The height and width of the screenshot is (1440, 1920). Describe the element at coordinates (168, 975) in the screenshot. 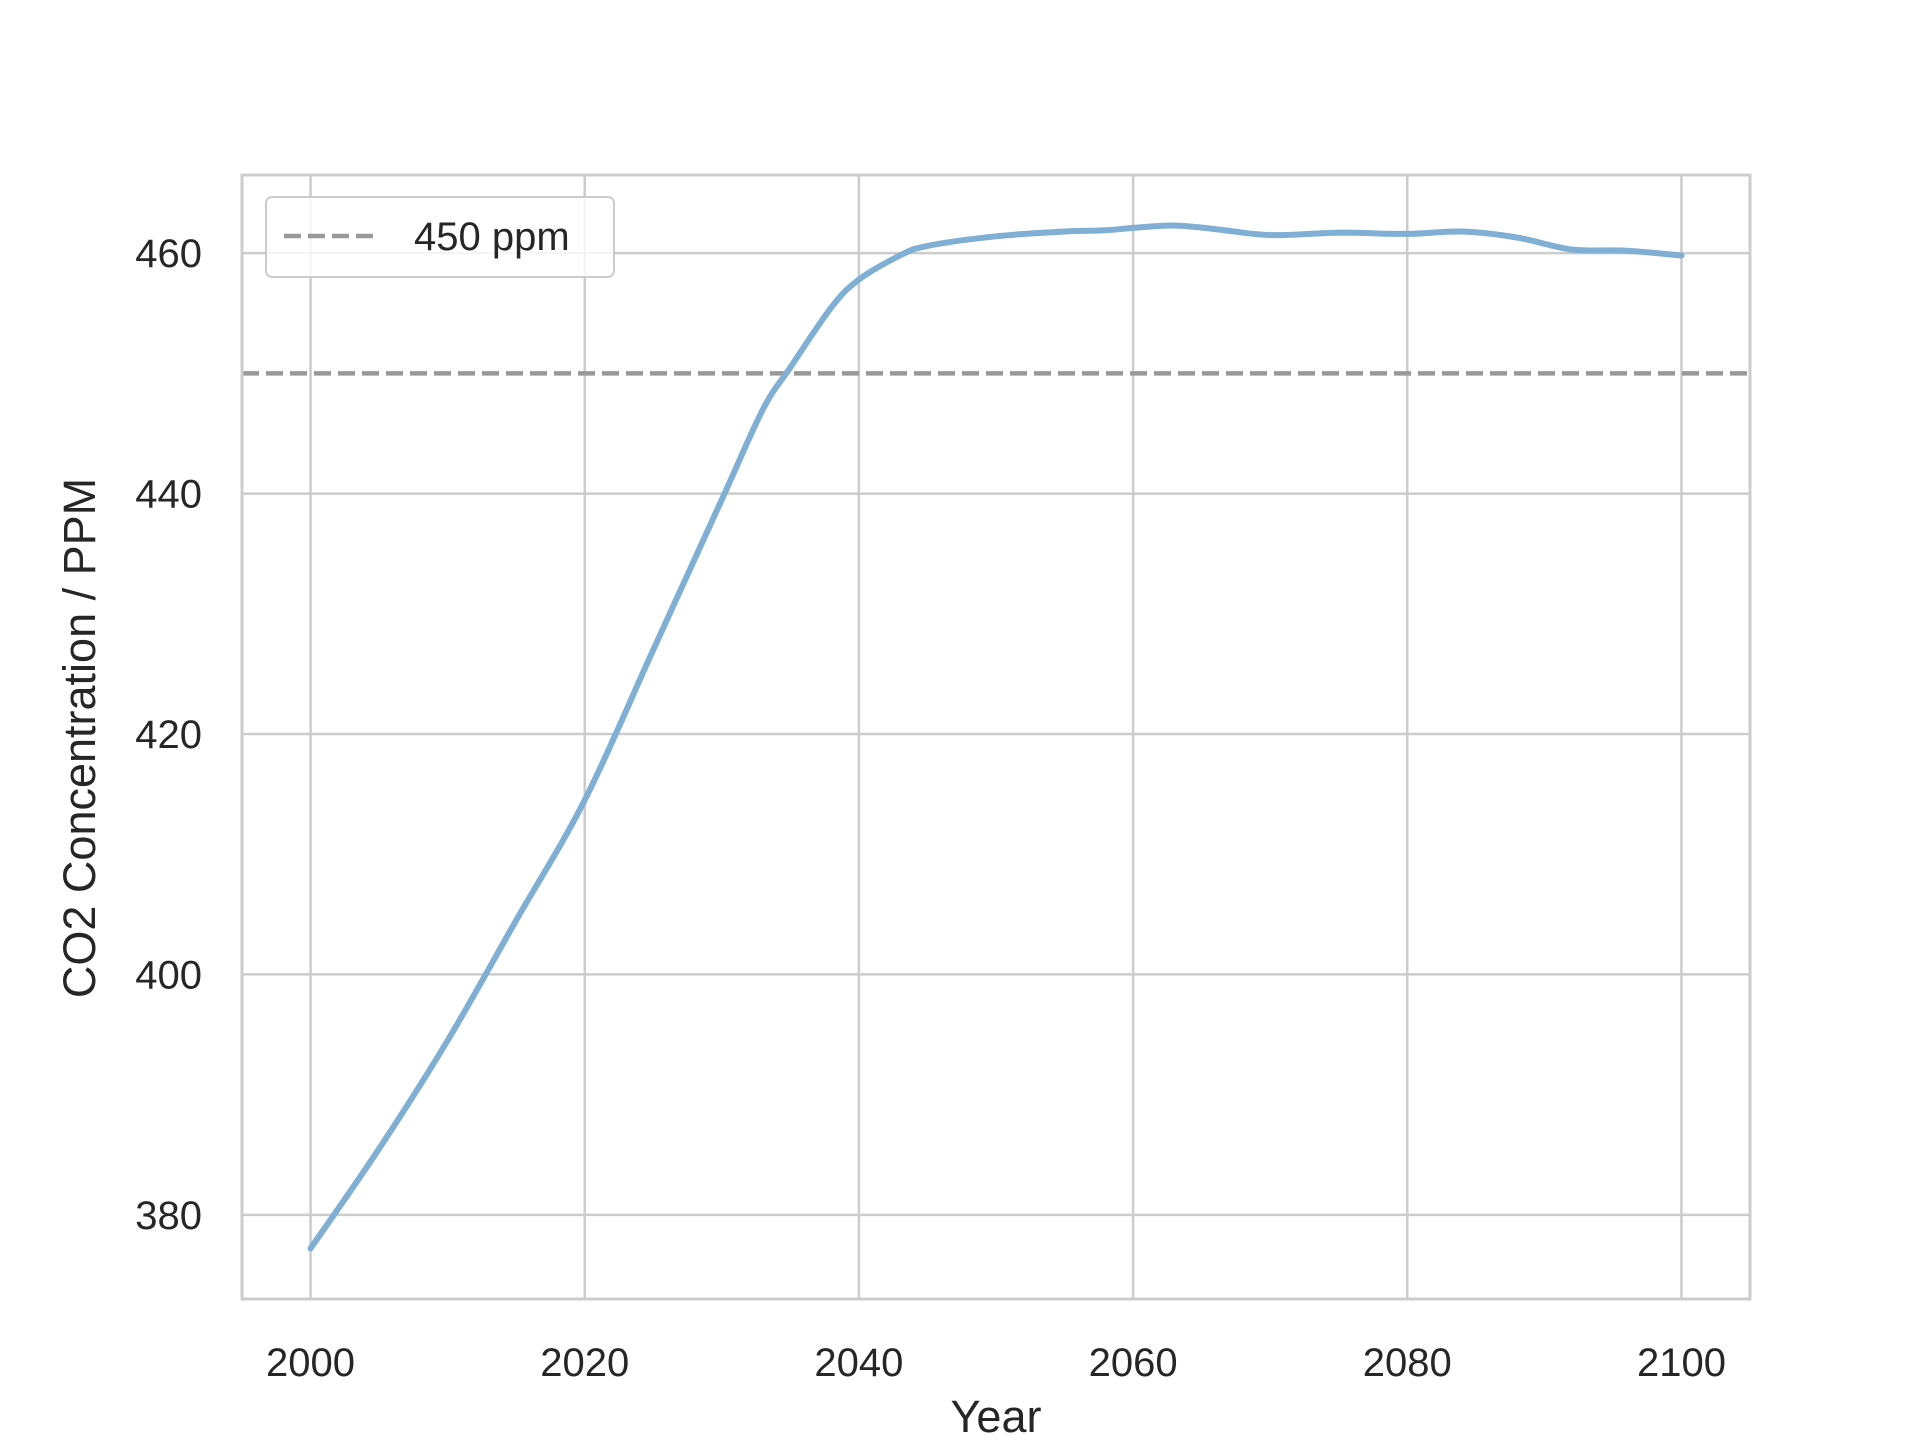

I see `y-tick-label-400: 400` at that location.